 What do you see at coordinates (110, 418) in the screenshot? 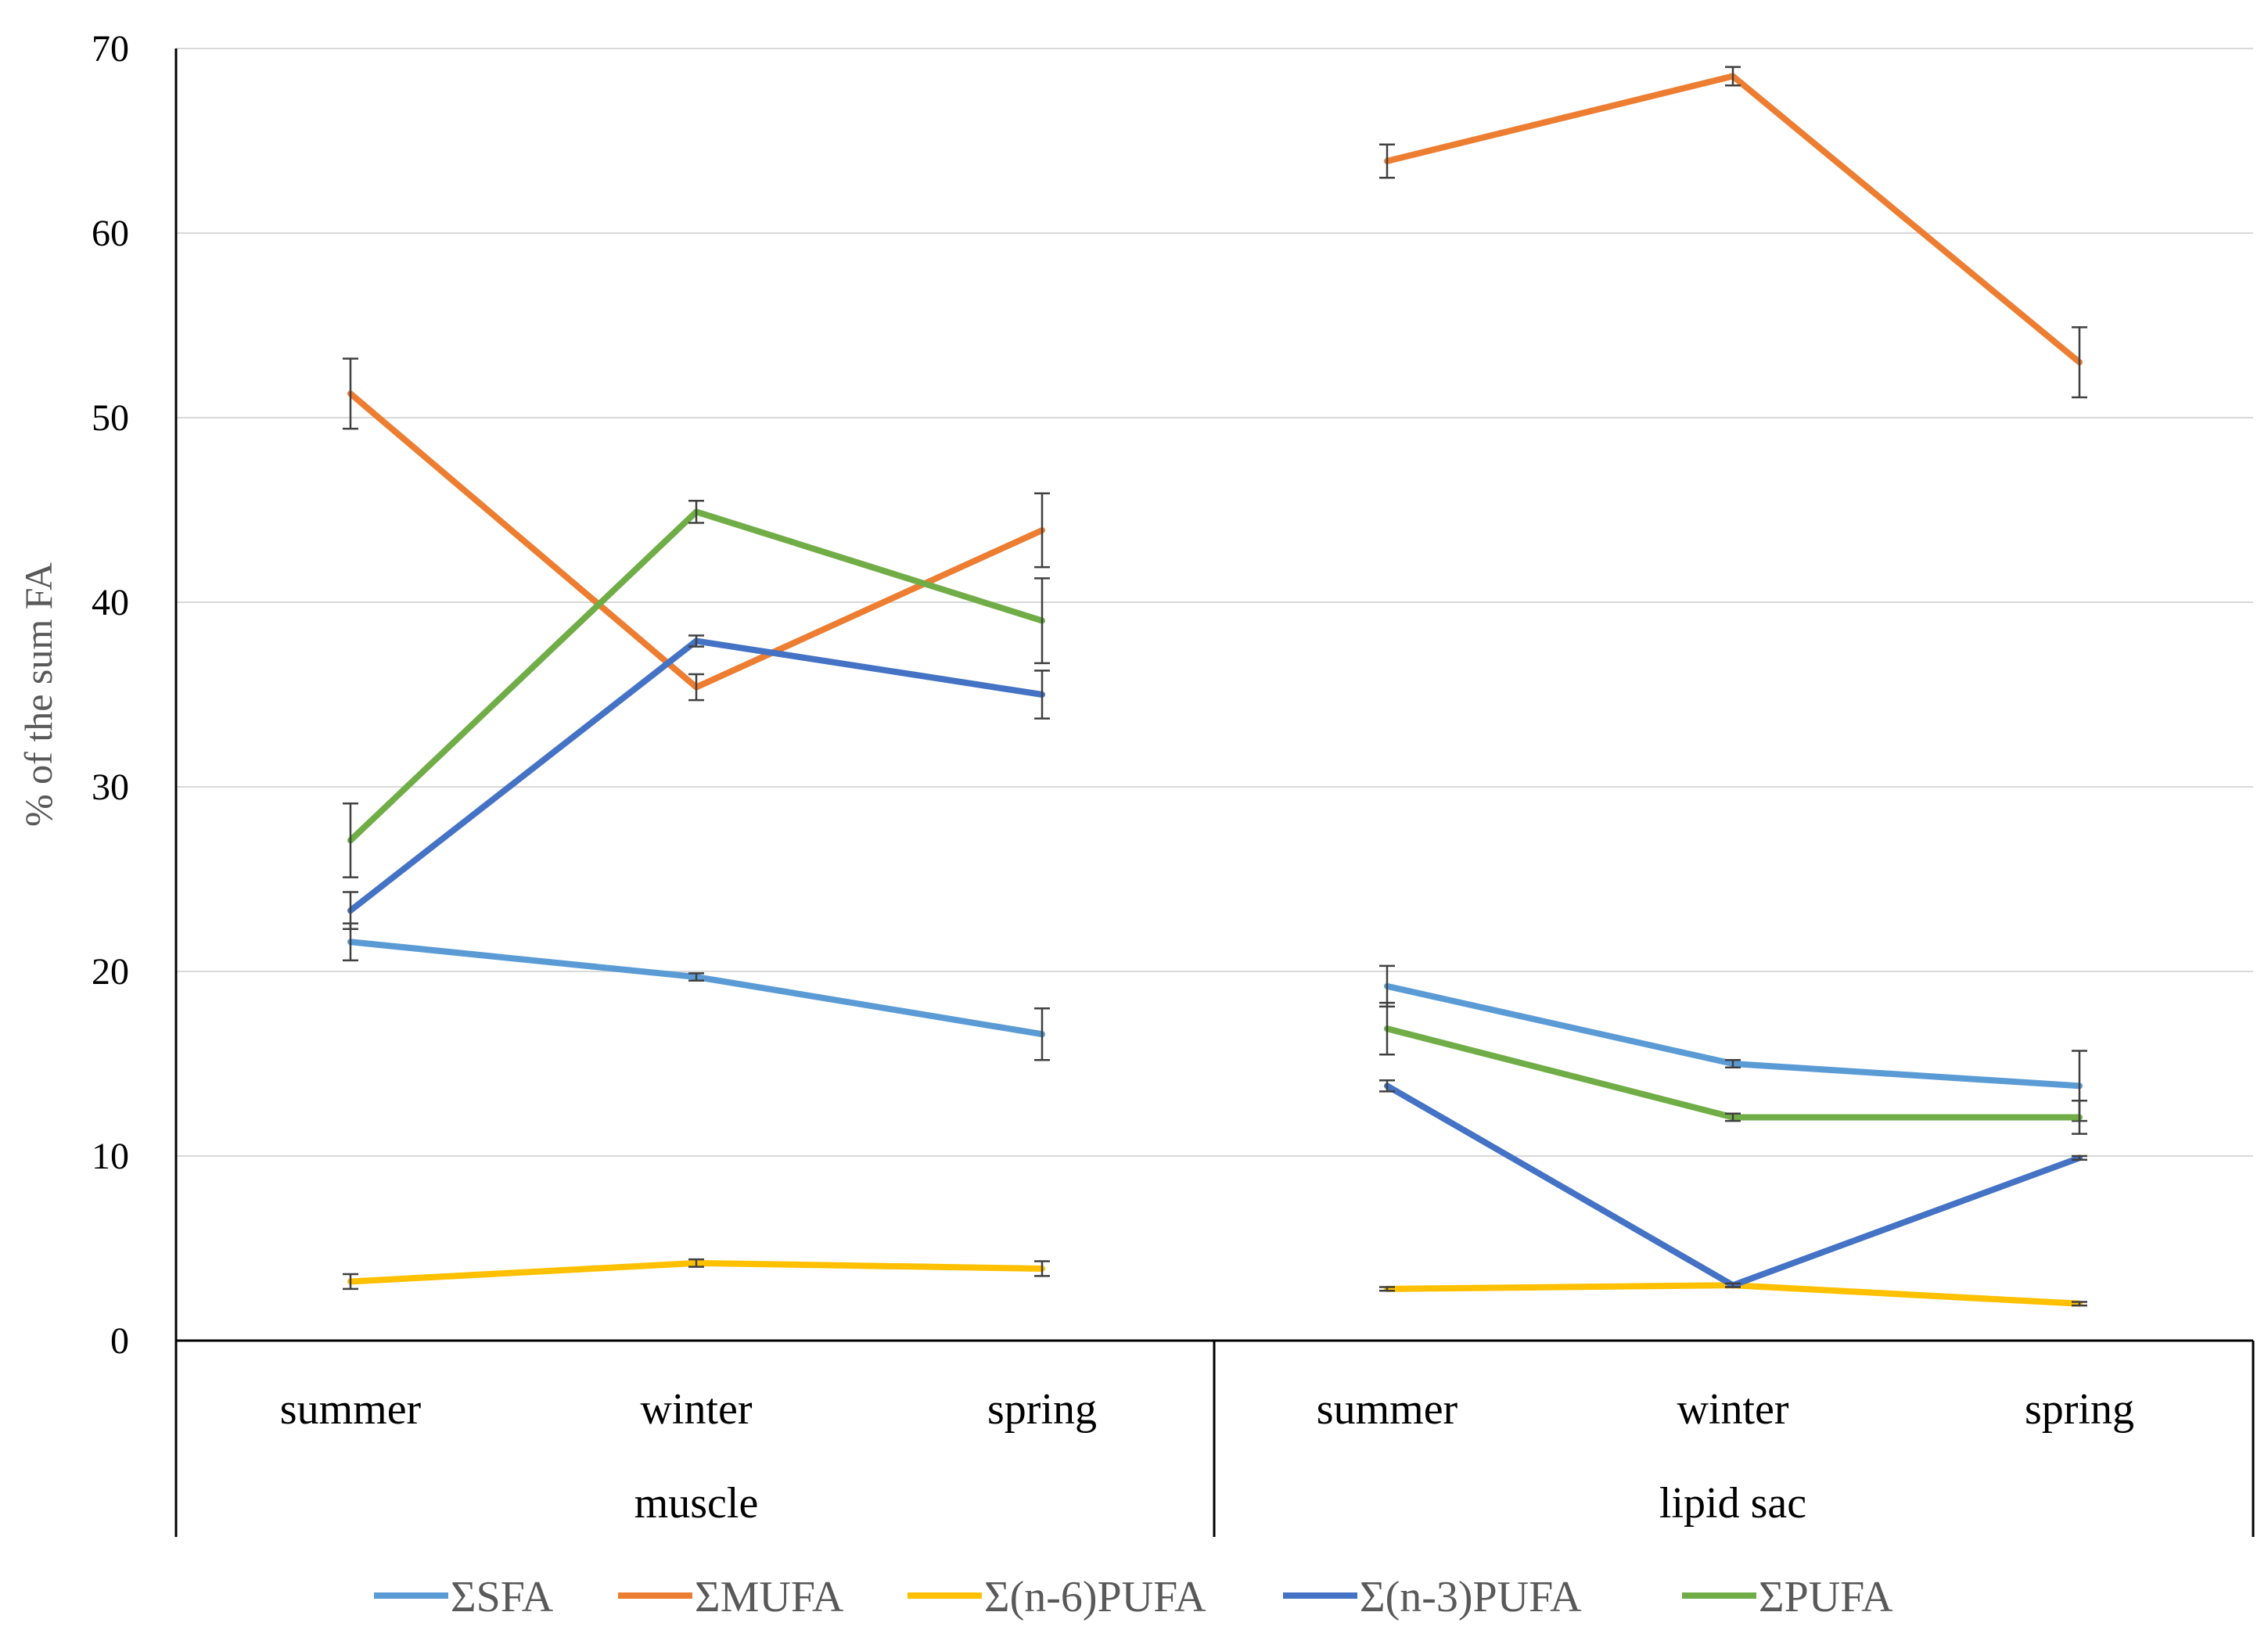
I see `y-tick-label: 50` at bounding box center [110, 418].